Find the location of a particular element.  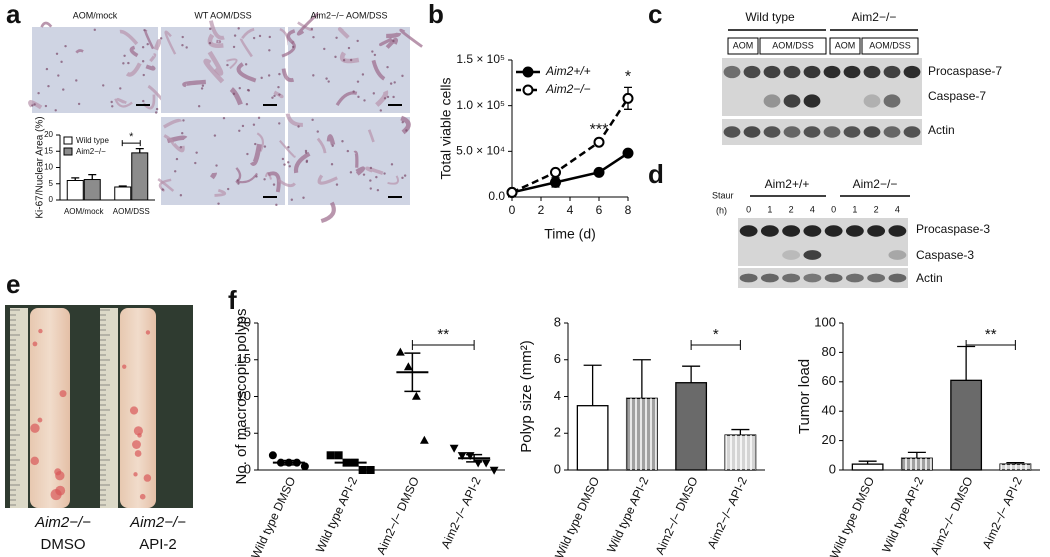

x-tick-label: Aim2−/− API-2 is located at coordinates (1003, 512).